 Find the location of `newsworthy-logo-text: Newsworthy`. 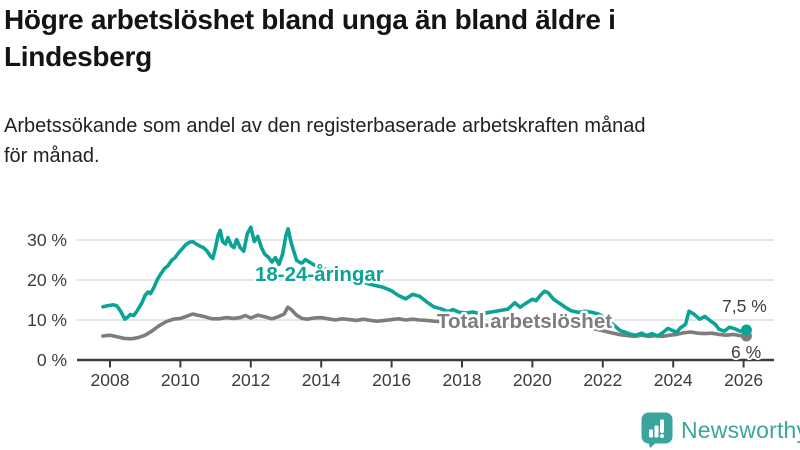

newsworthy-logo-text: Newsworthy is located at coordinates (740, 429).